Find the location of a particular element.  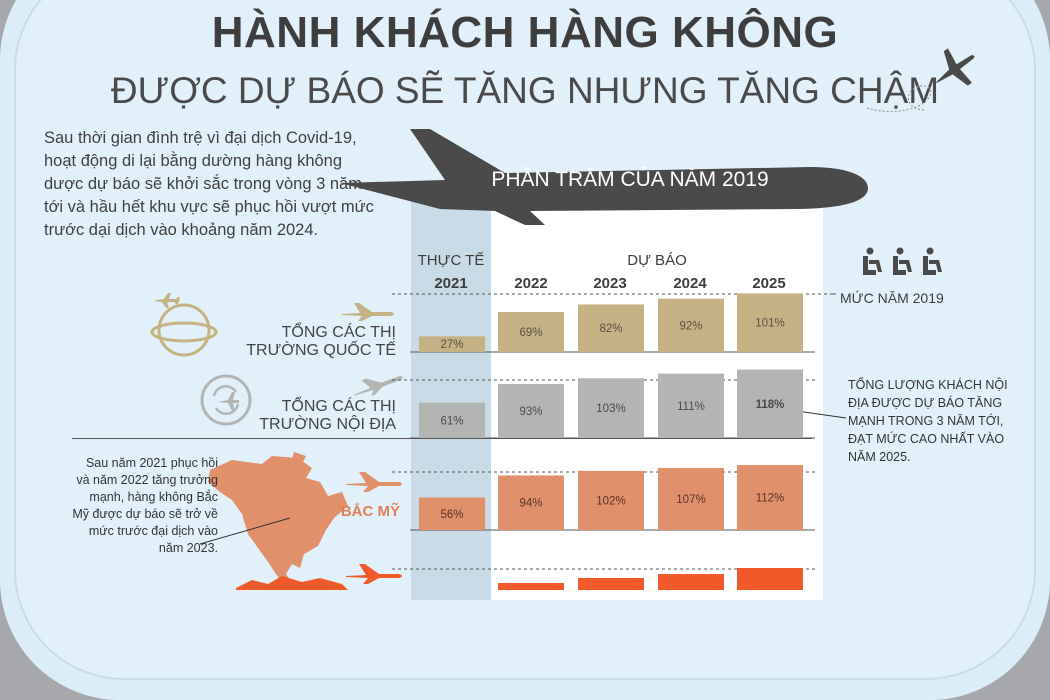

bar-domestic-2025 is located at coordinates (770, 403).